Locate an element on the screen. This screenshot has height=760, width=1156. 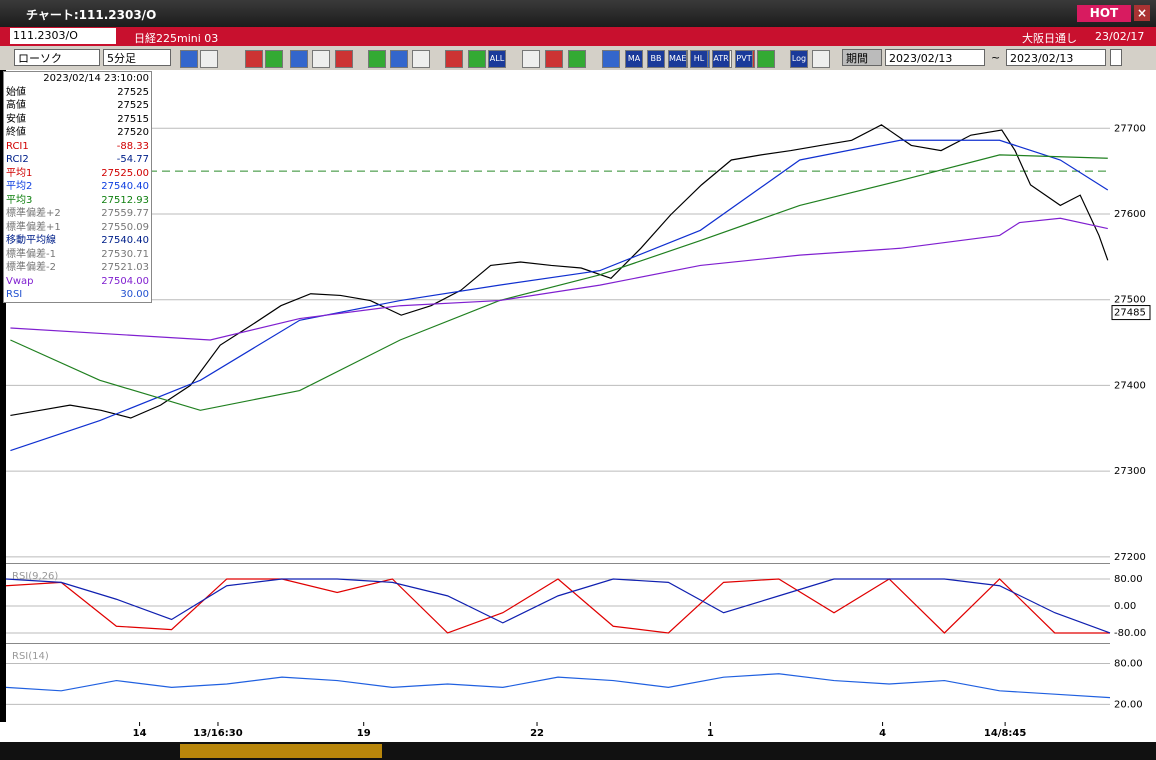
panel-title: RSI(14) is located at coordinates (30, 656).